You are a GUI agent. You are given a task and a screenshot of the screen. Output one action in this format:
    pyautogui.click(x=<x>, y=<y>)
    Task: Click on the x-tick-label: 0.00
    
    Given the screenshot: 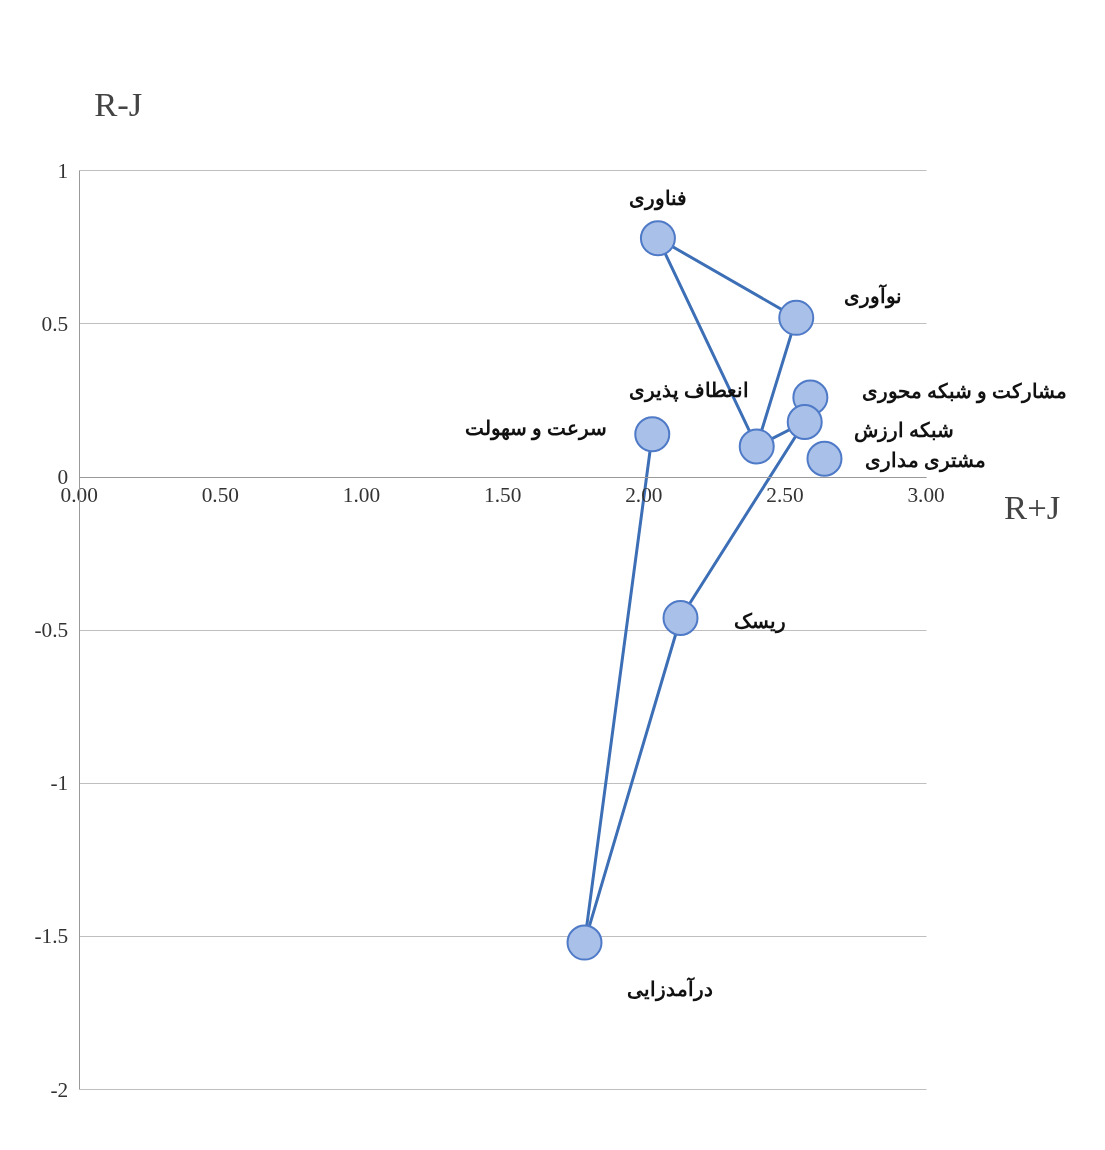 What is the action you would take?
    pyautogui.click(x=79, y=495)
    